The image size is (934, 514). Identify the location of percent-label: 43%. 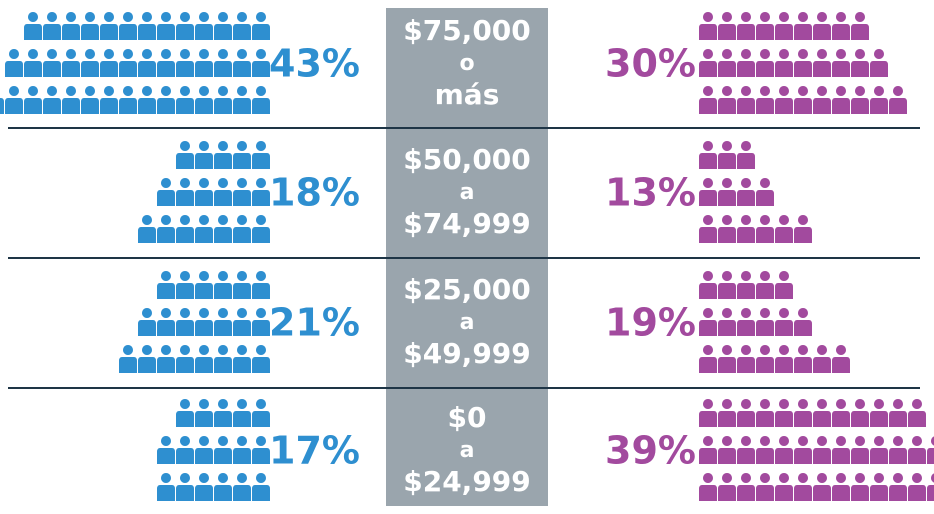
(314, 64).